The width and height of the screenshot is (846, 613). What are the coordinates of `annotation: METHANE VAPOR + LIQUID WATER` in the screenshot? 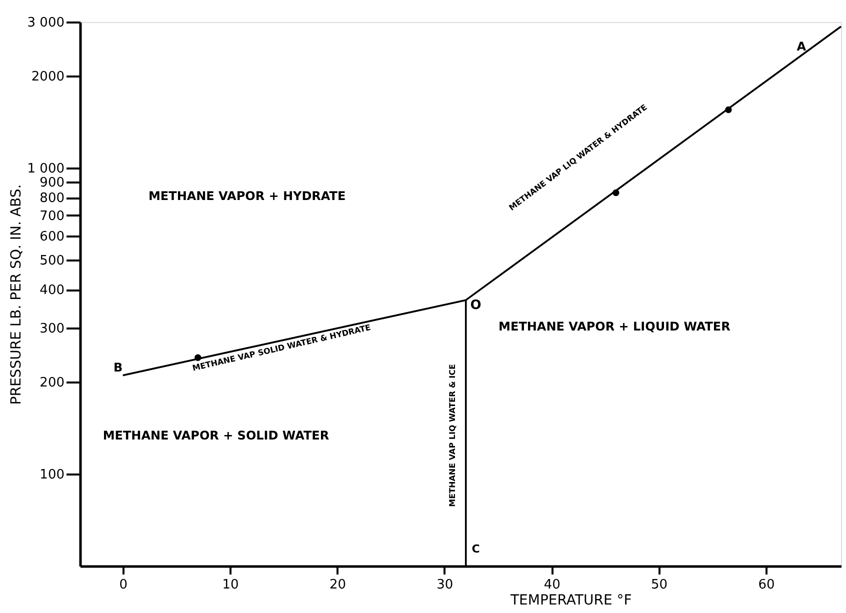 It's located at (614, 327).